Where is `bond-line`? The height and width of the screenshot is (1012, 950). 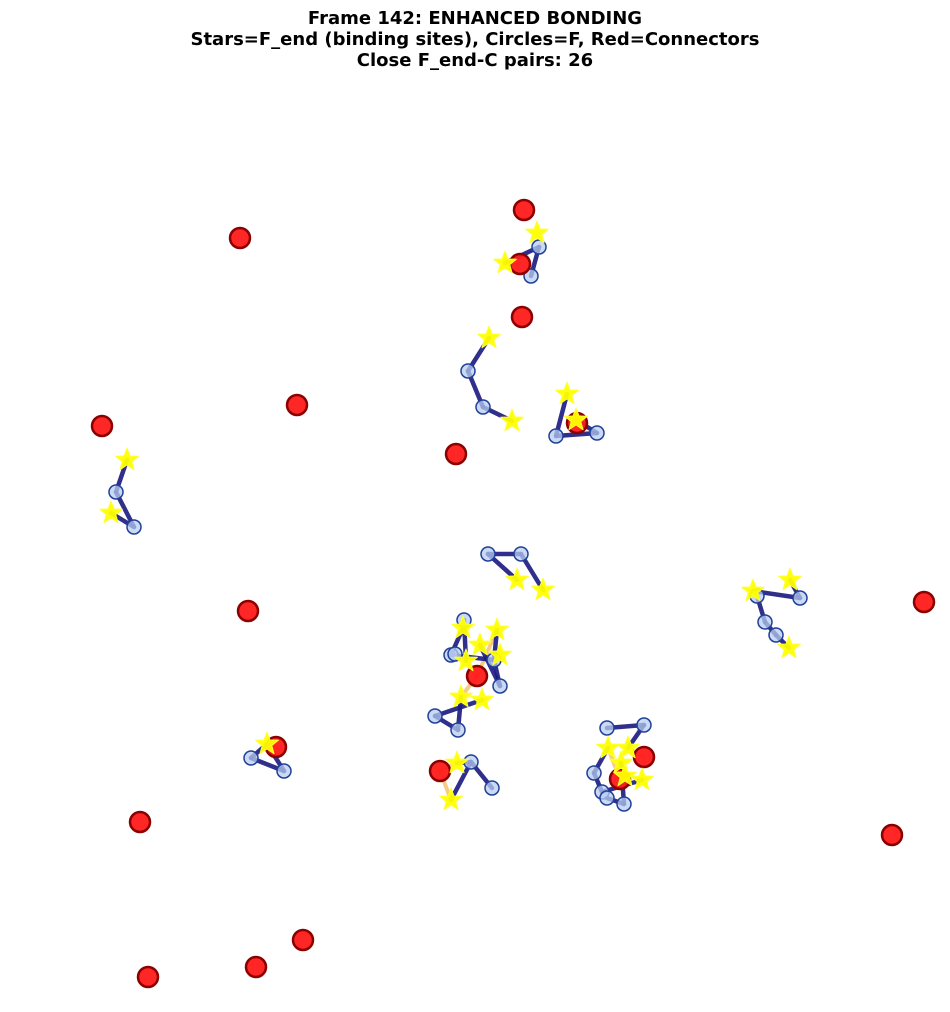 bond-line is located at coordinates (458, 708).